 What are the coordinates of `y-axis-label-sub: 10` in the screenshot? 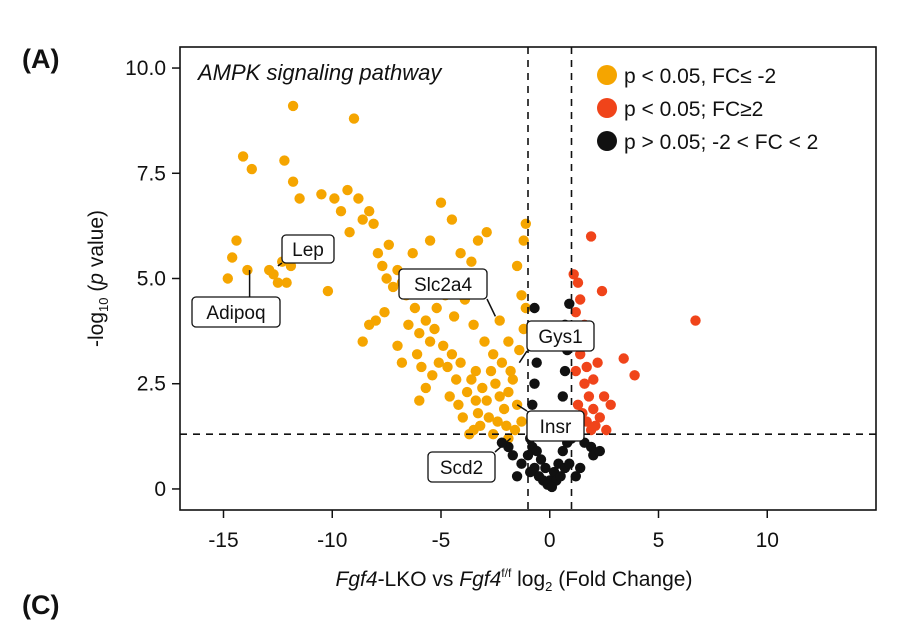 It's located at (103, 305).